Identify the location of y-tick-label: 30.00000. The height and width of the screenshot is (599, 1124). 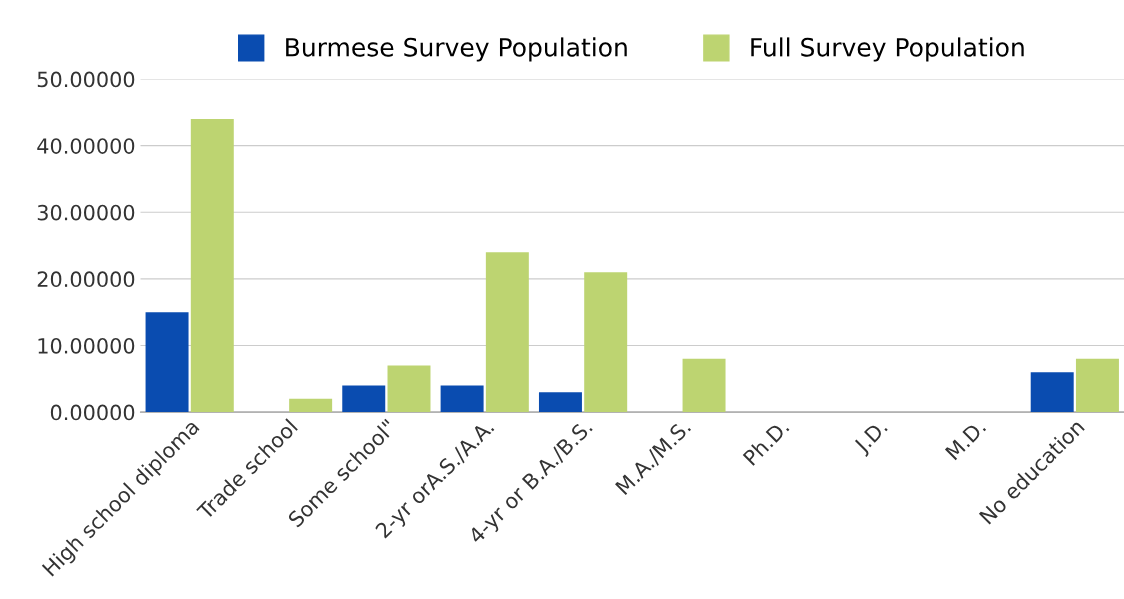
(86, 212).